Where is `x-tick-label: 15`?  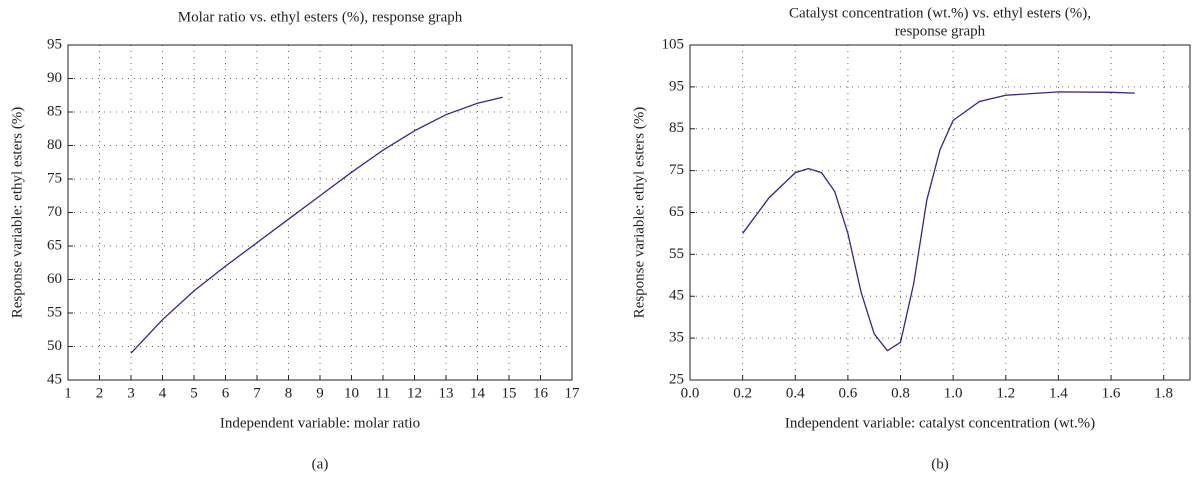
x-tick-label: 15 is located at coordinates (509, 393).